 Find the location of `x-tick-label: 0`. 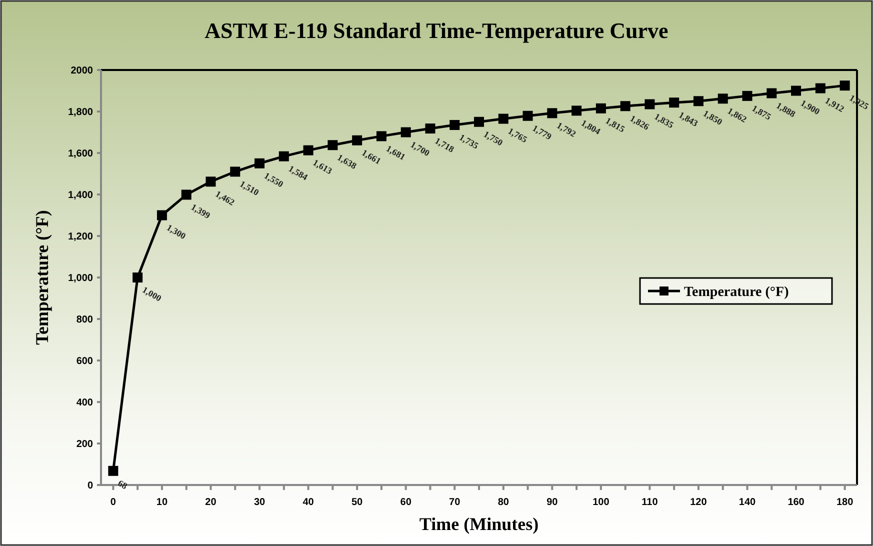

x-tick-label: 0 is located at coordinates (113, 502).